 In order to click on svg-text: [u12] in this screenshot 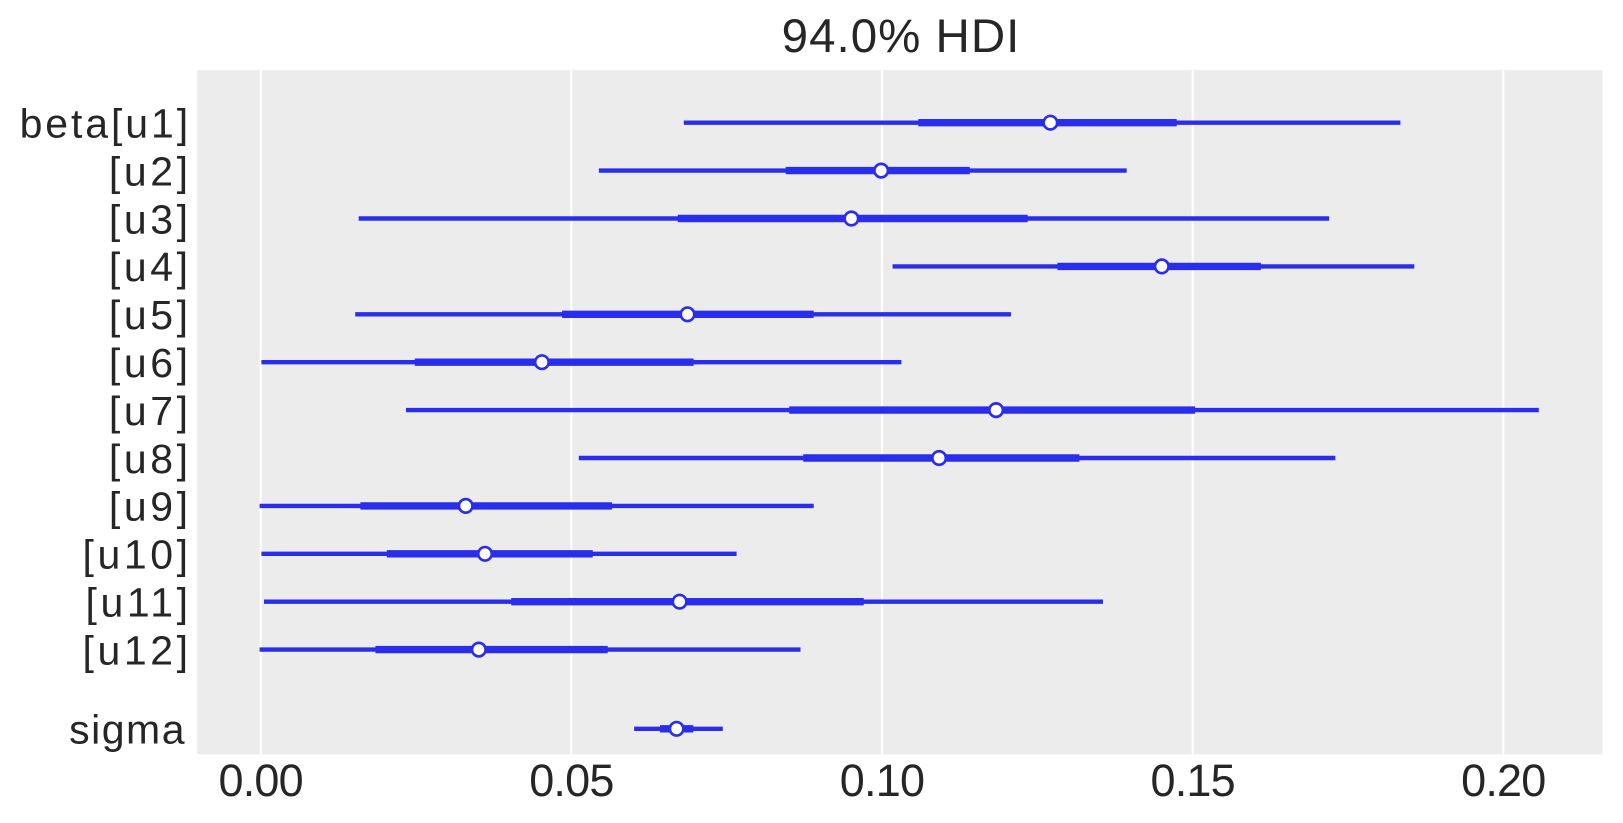, I will do `click(136, 650)`.